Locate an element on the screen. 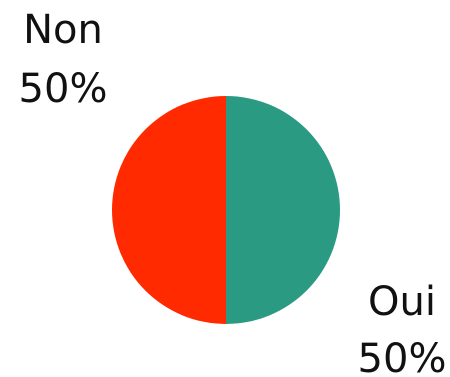 The height and width of the screenshot is (377, 450). slice-label-oui: Oui is located at coordinates (402, 302).